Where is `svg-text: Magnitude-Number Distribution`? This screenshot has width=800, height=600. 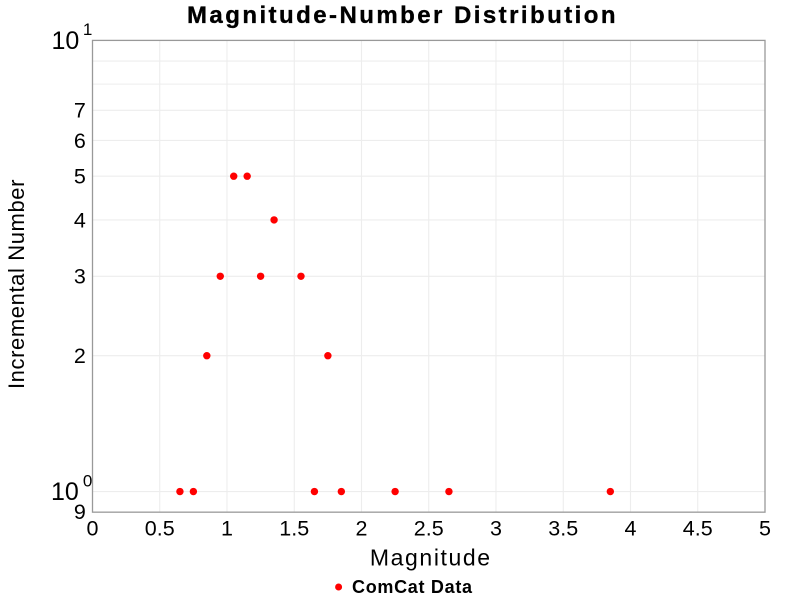 svg-text: Magnitude-Number Distribution is located at coordinates (402, 15).